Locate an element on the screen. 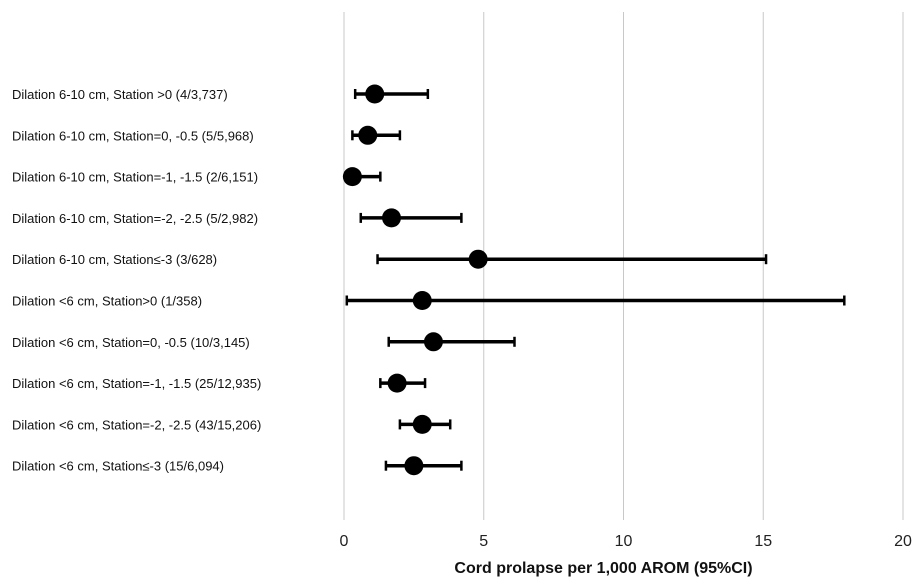  row-label: Dilation <6 cm, Station≤-3 (15/6,094) is located at coordinates (118, 466).